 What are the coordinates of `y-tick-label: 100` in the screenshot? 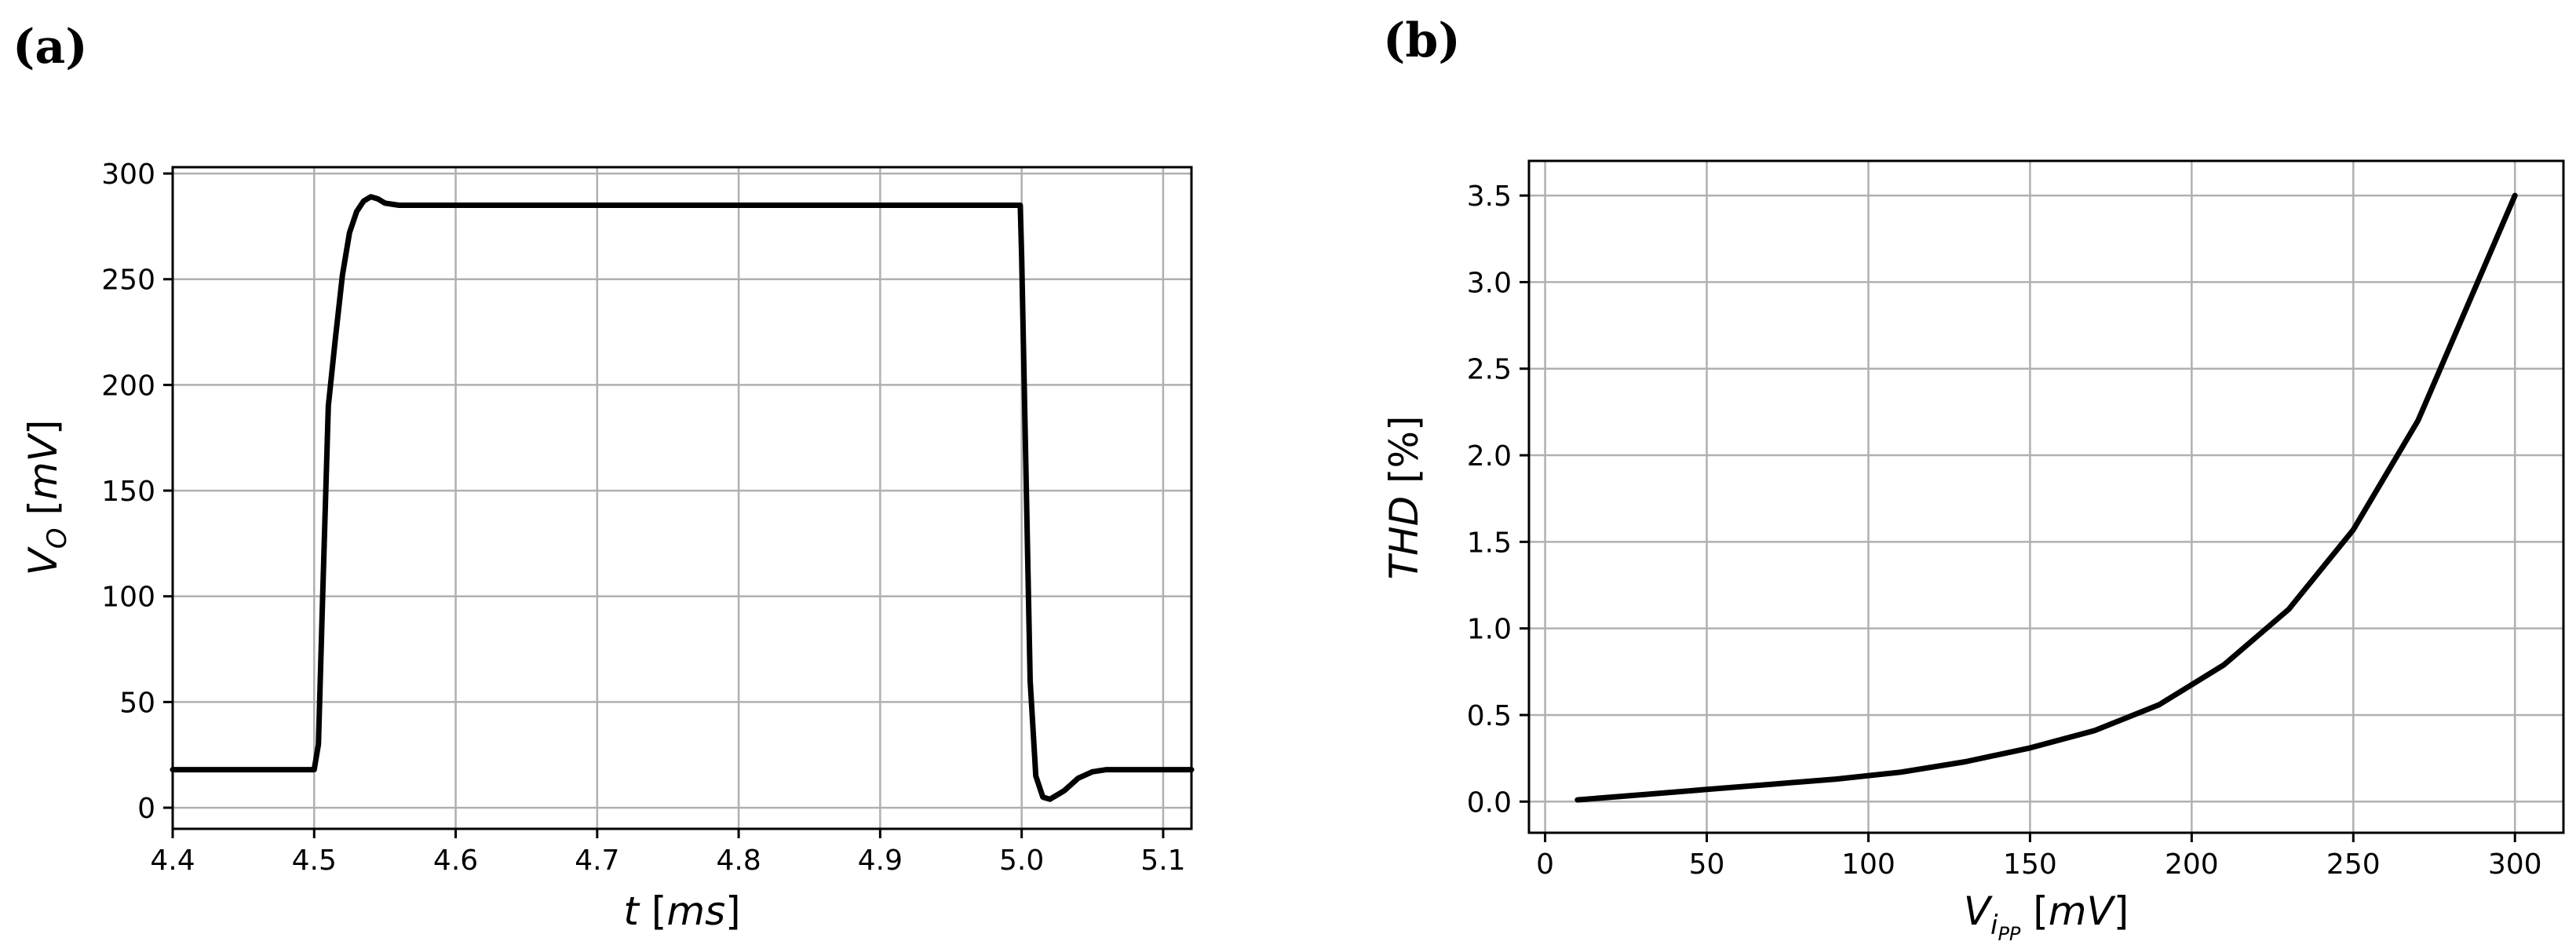 It's located at (128, 598).